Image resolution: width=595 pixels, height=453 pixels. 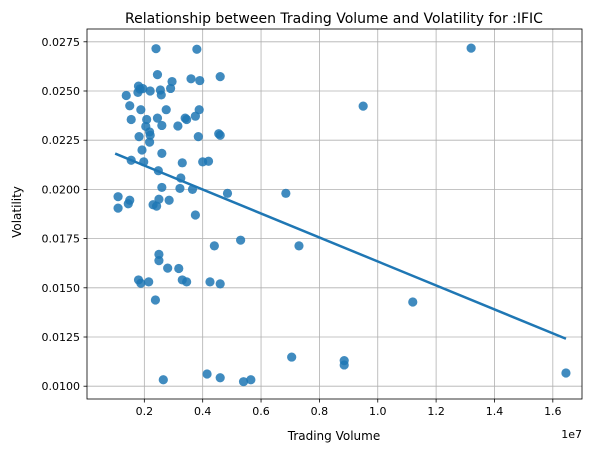 What do you see at coordinates (320, 411) in the screenshot?
I see `x-tick-label: 0.8` at bounding box center [320, 411].